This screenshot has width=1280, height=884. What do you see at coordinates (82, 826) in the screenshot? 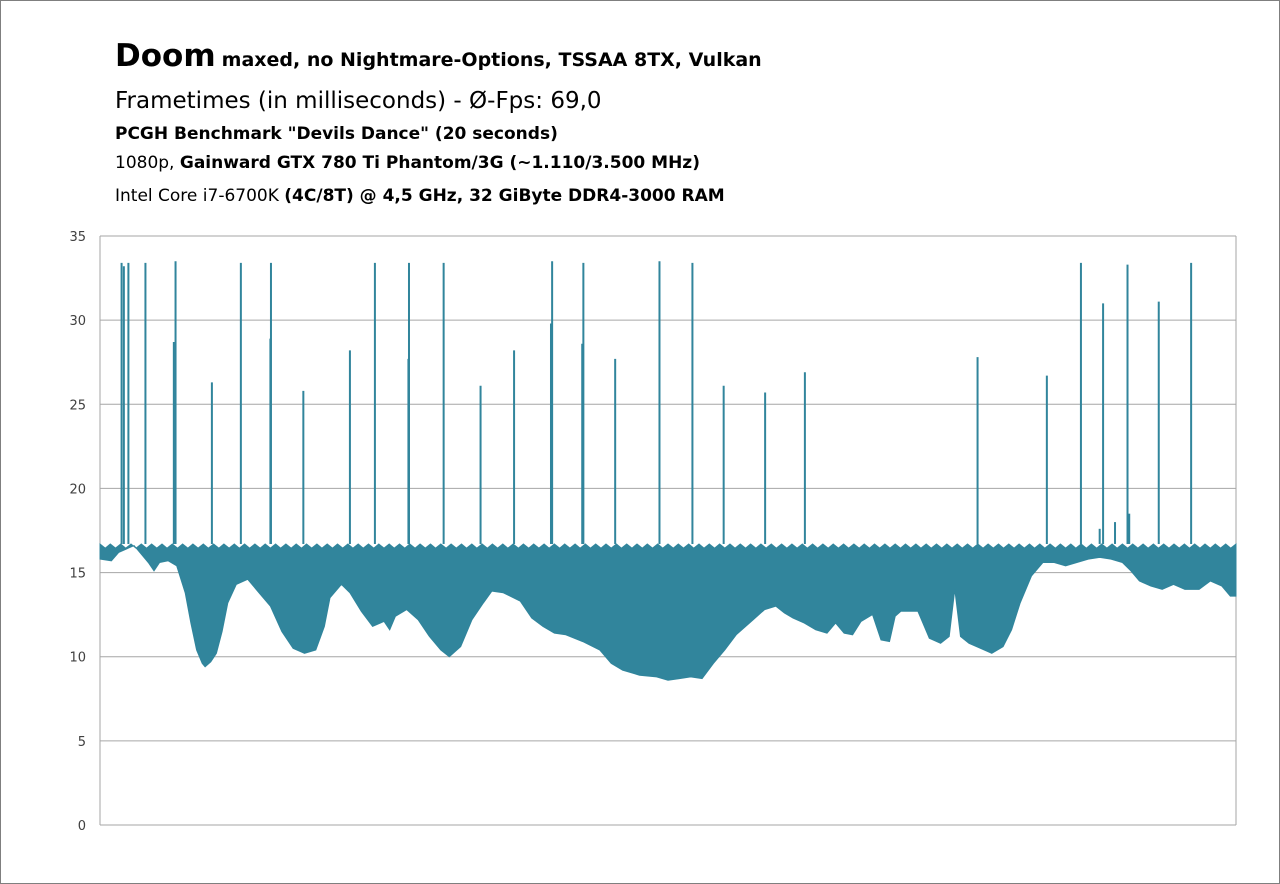
I see `y-tick-label-0: 0` at bounding box center [82, 826].